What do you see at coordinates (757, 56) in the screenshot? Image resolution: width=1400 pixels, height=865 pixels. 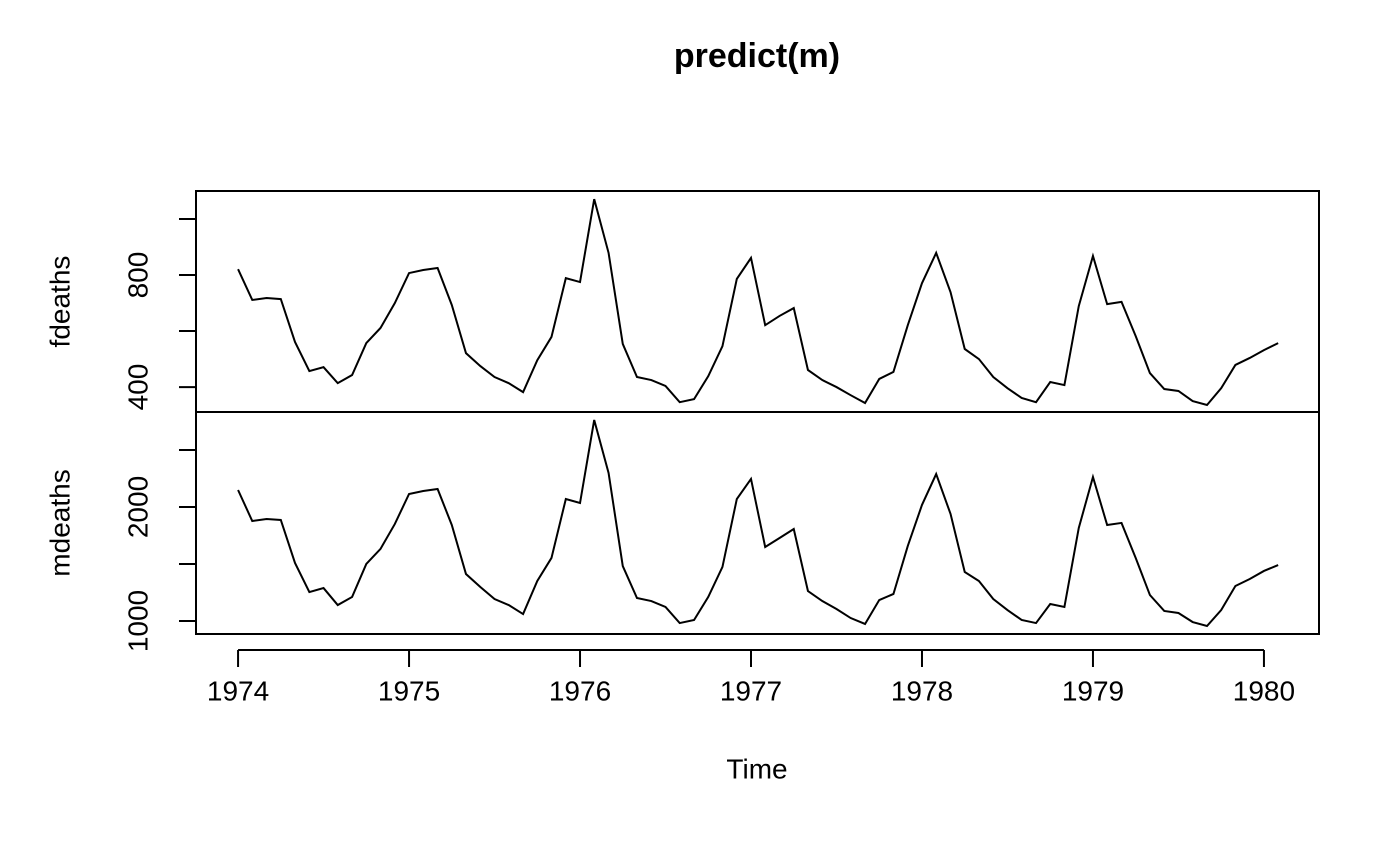 I see `chart-title: predict(m)` at bounding box center [757, 56].